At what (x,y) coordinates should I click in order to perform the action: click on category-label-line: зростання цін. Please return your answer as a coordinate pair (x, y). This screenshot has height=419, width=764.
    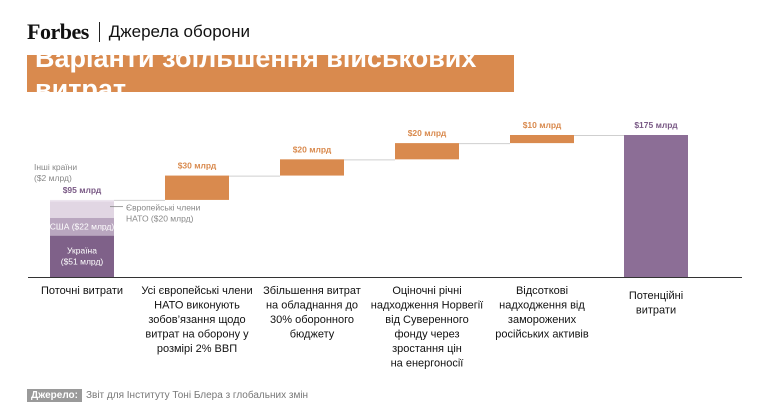
    Looking at the image, I should click on (427, 349).